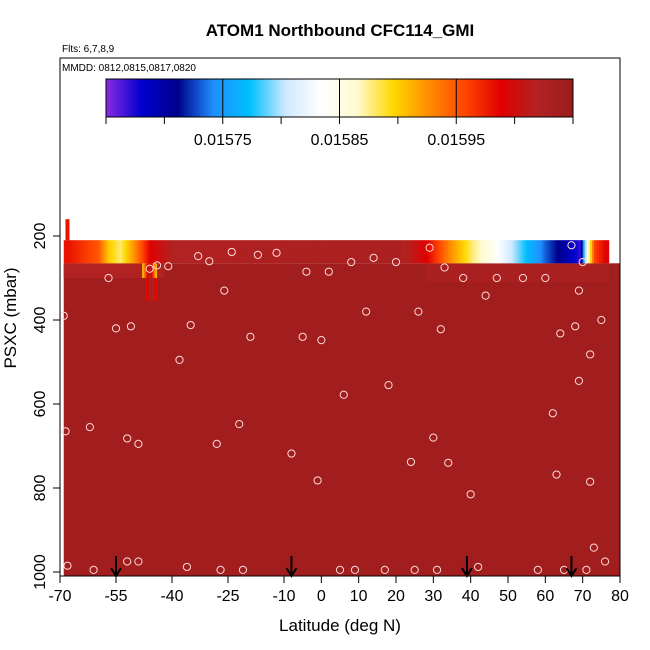 The image size is (650, 650). What do you see at coordinates (396, 596) in the screenshot?
I see `x-tick-label: 20` at bounding box center [396, 596].